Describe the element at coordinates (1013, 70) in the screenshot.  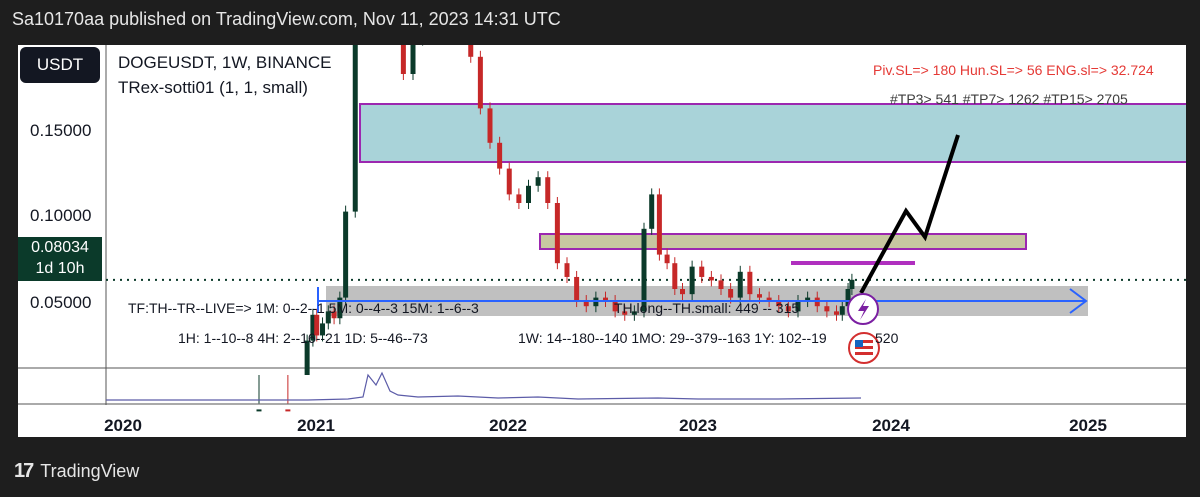
I see `stop-loss-annotation: Piv.SL=> 180 Hun.SL=> 56 ENG.sl=> 32.724` at that location.